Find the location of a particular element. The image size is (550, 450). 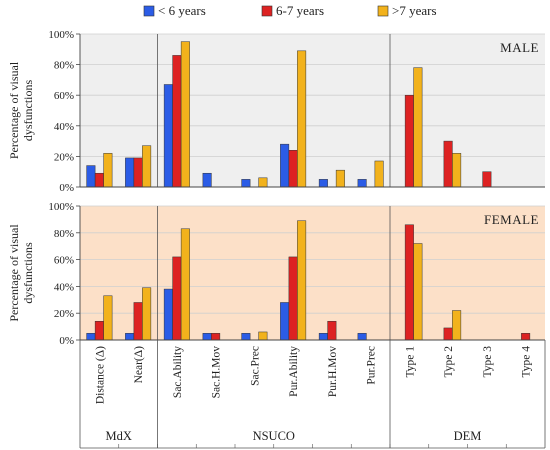

bar-male-s2-c9 is located at coordinates (457, 170).